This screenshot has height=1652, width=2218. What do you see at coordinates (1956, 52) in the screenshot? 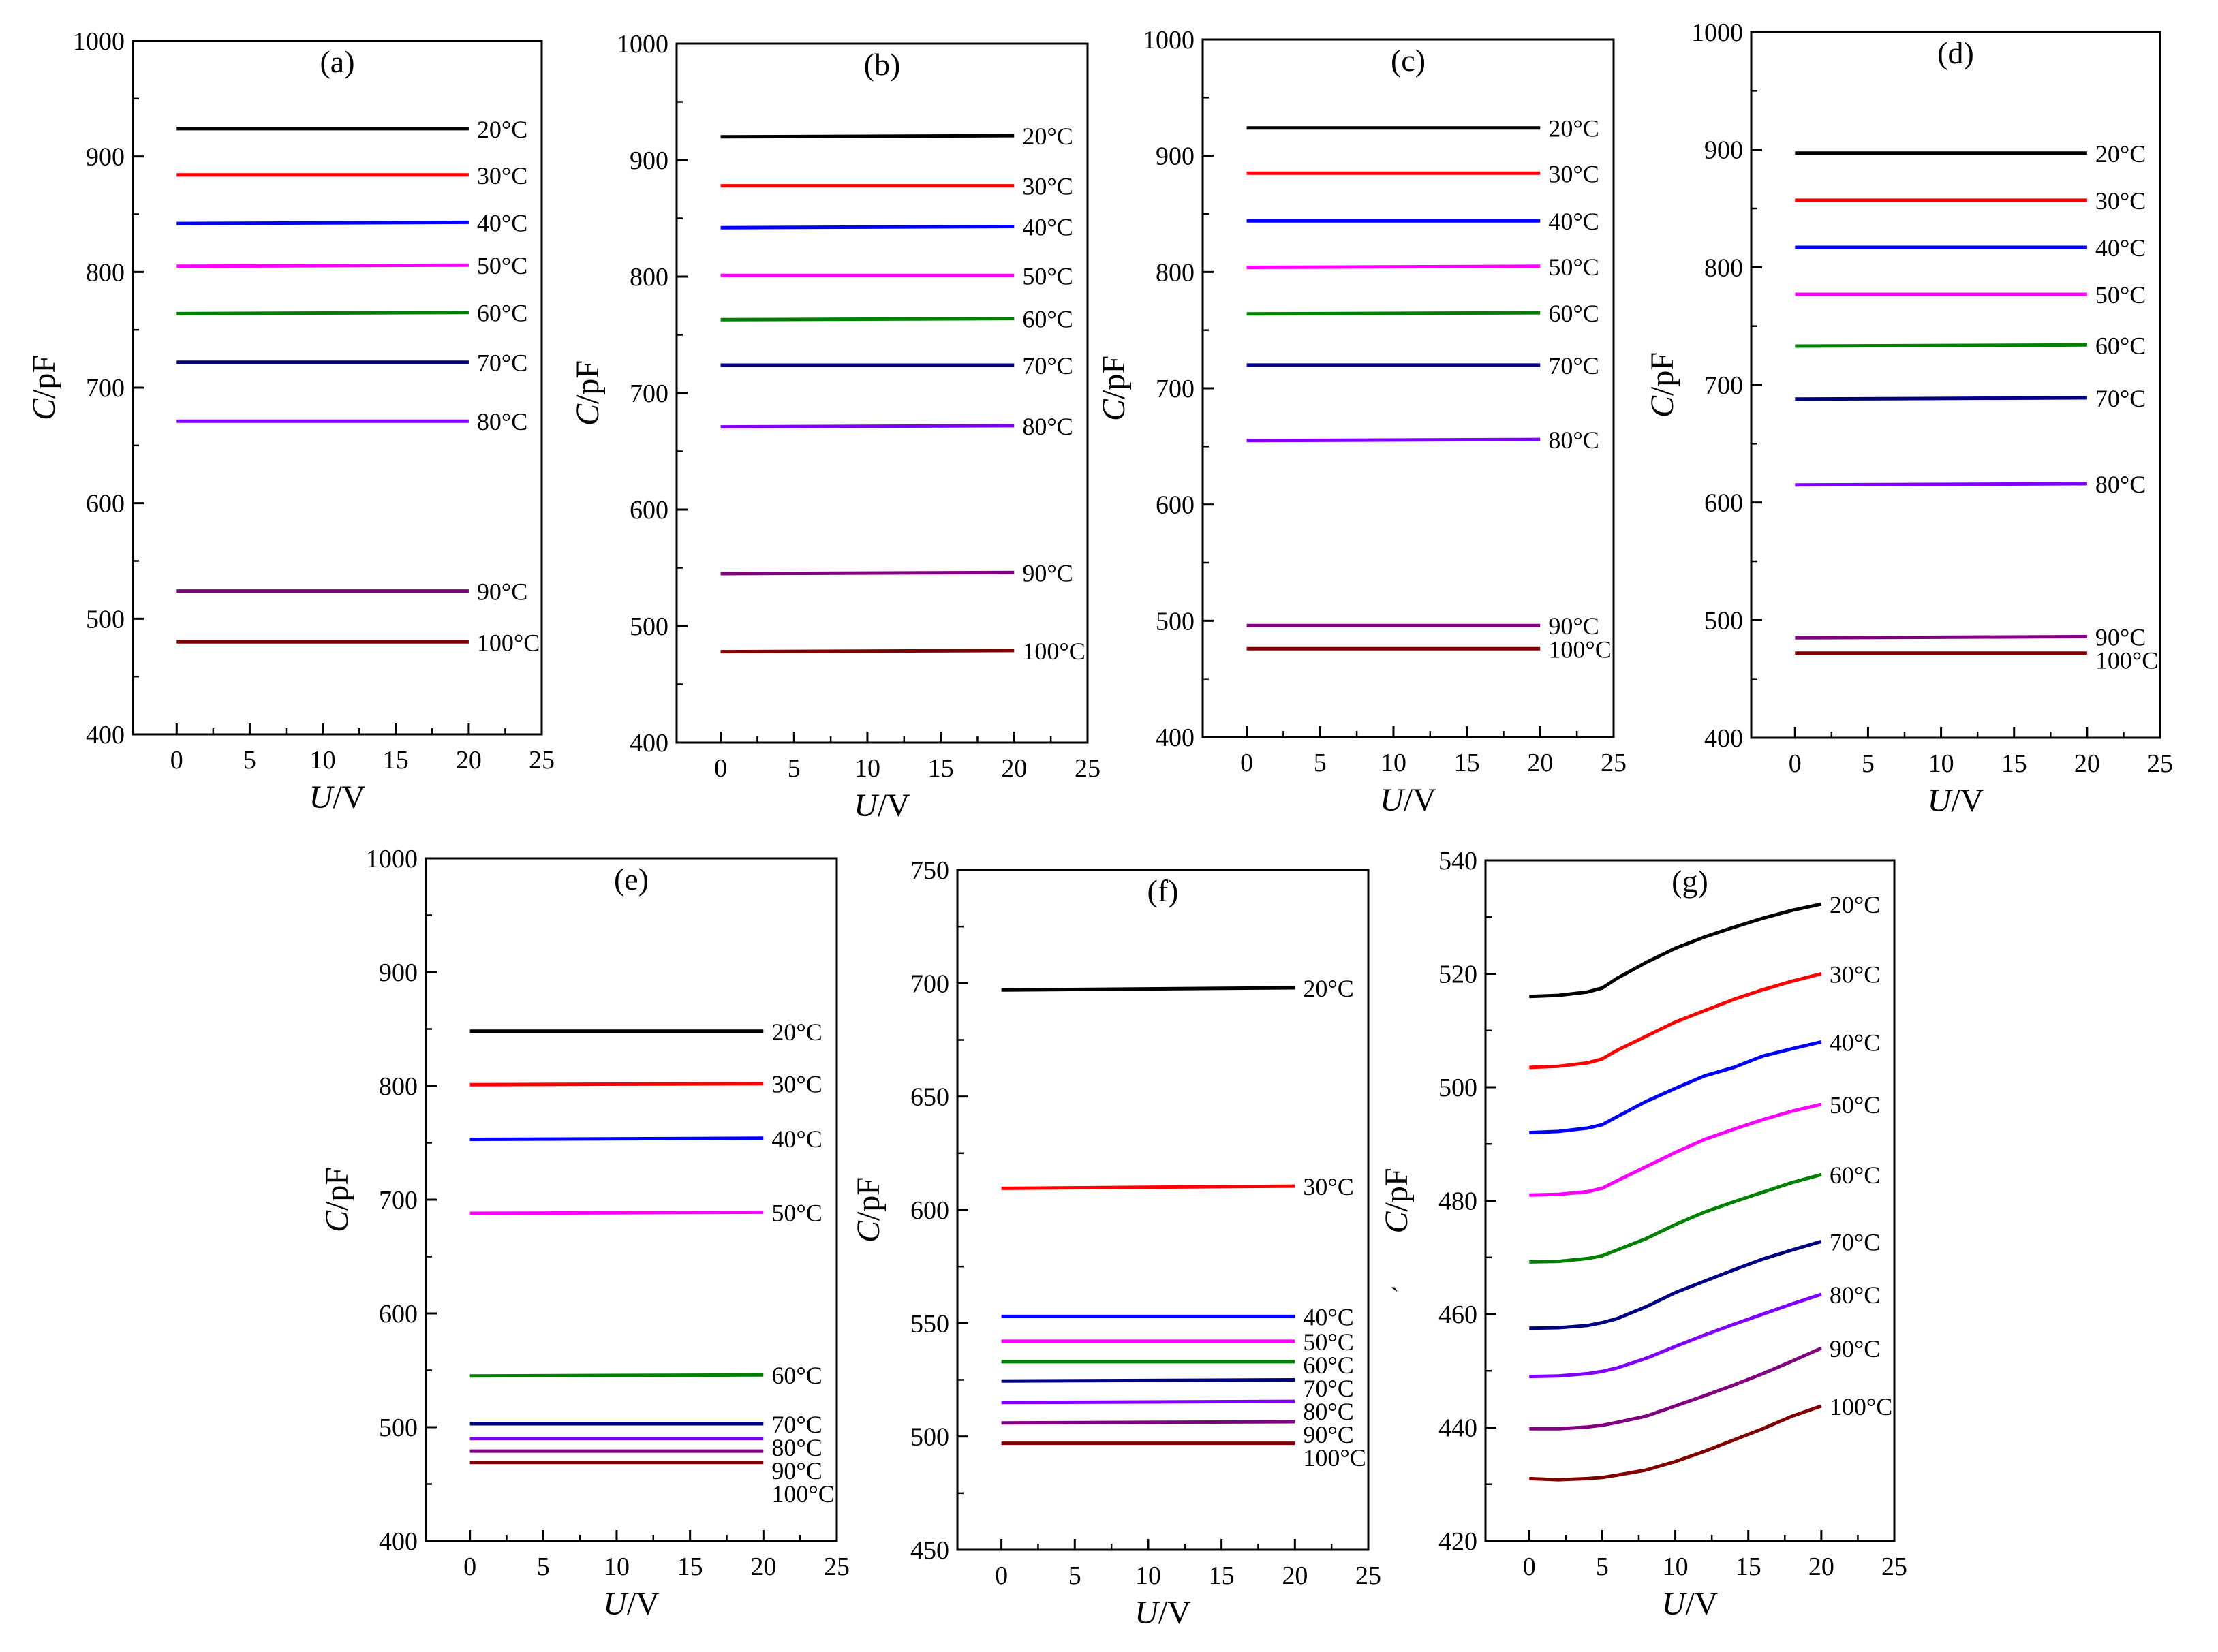
I see `panel-label: (d)` at bounding box center [1956, 52].